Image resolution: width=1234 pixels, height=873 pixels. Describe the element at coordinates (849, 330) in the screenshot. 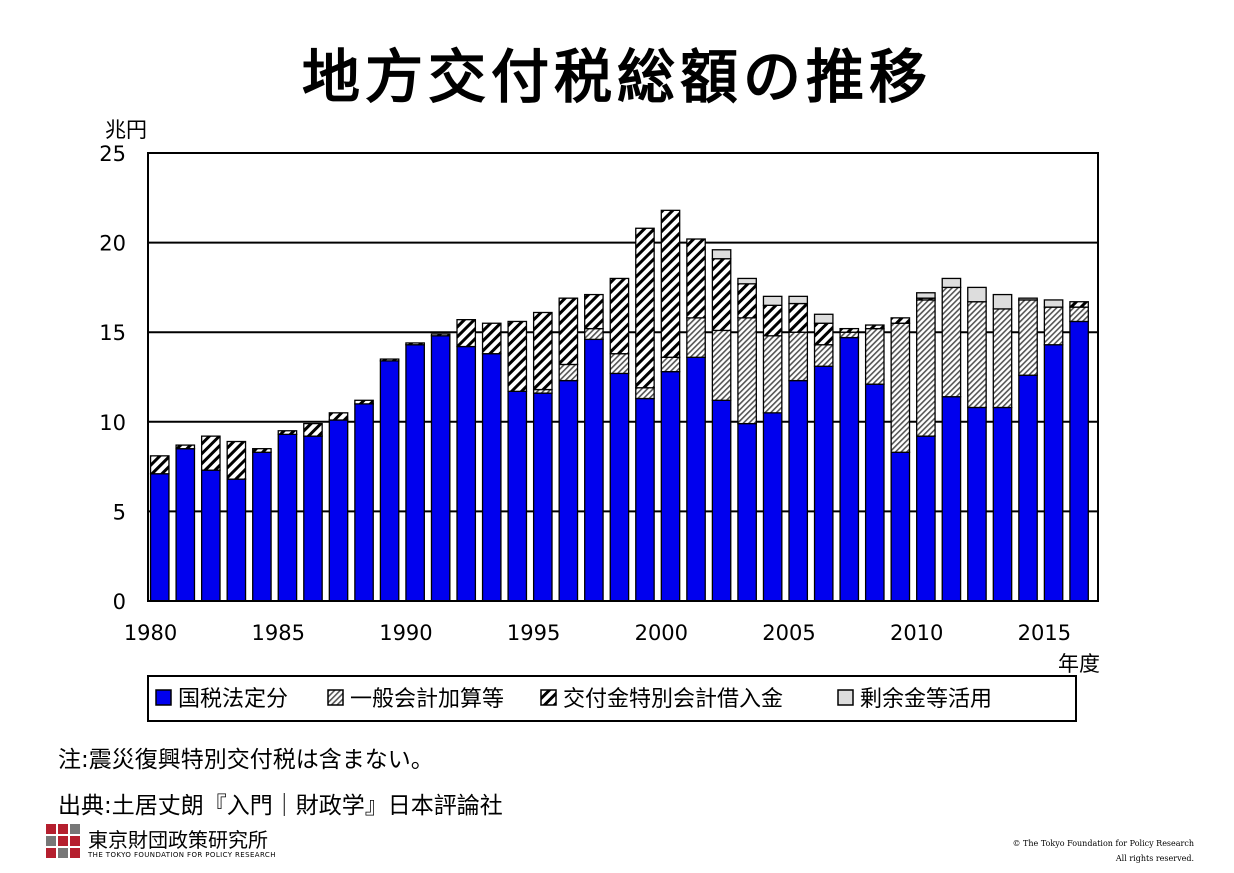

I see `bar-segment-3-2007` at that location.